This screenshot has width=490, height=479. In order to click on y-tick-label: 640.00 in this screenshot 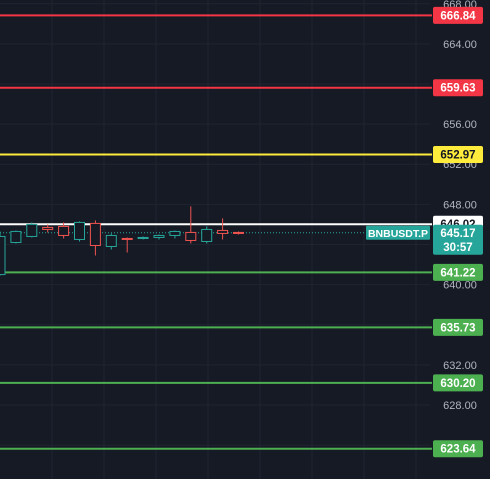, I will do `click(460, 286)`.